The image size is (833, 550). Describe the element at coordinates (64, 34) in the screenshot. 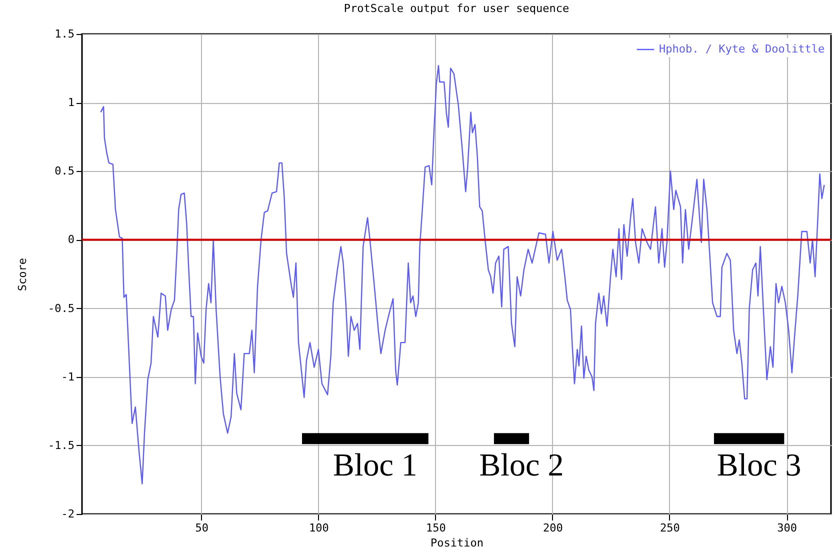

I see `y-tick-label: 1.5` at that location.